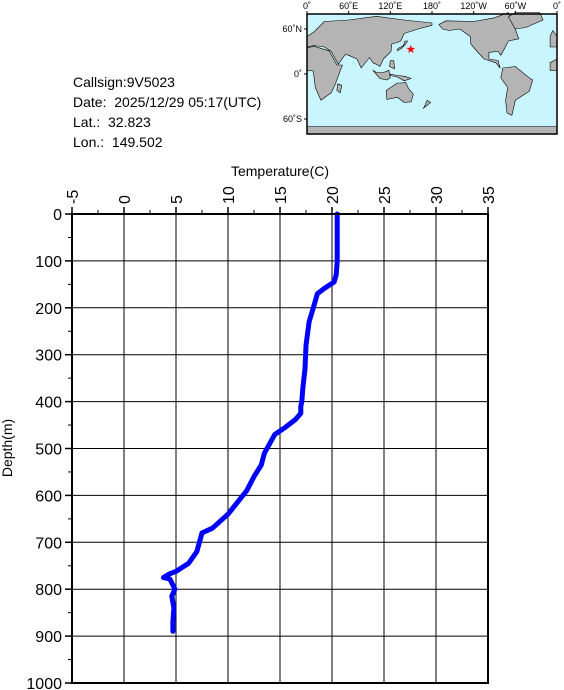  I want to click on map-lat-label: 0˚, so click(298, 74).